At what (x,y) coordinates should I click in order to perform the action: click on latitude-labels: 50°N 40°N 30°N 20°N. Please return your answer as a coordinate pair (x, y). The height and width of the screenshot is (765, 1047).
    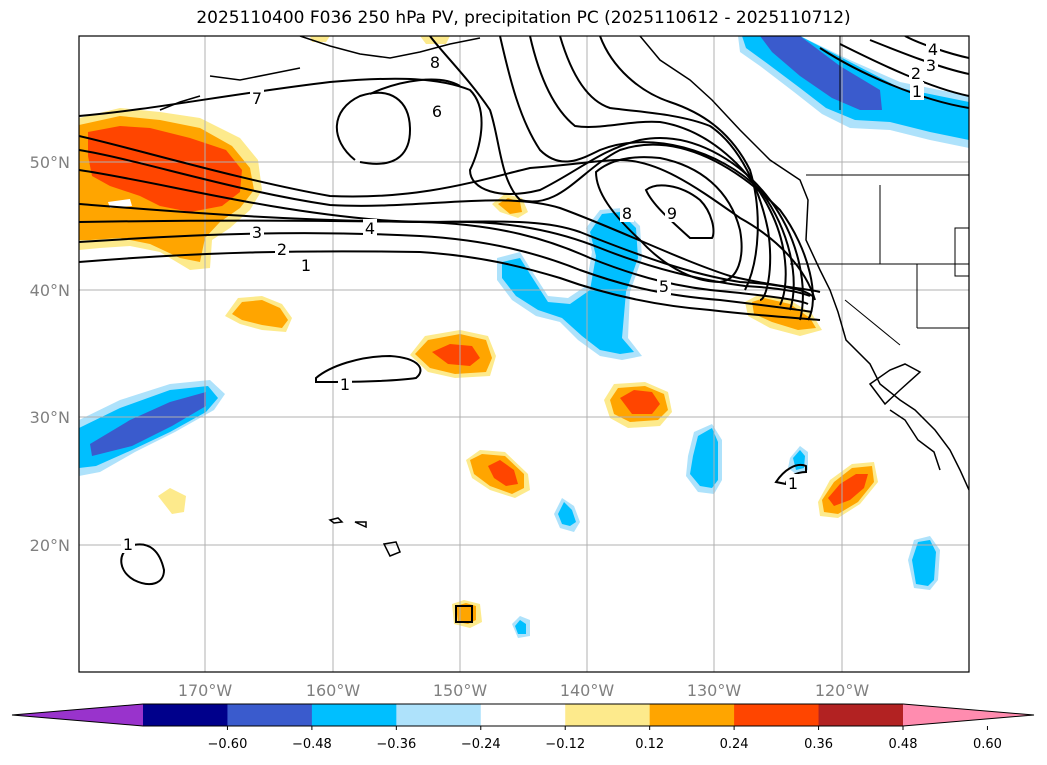
    Looking at the image, I should click on (50, 354).